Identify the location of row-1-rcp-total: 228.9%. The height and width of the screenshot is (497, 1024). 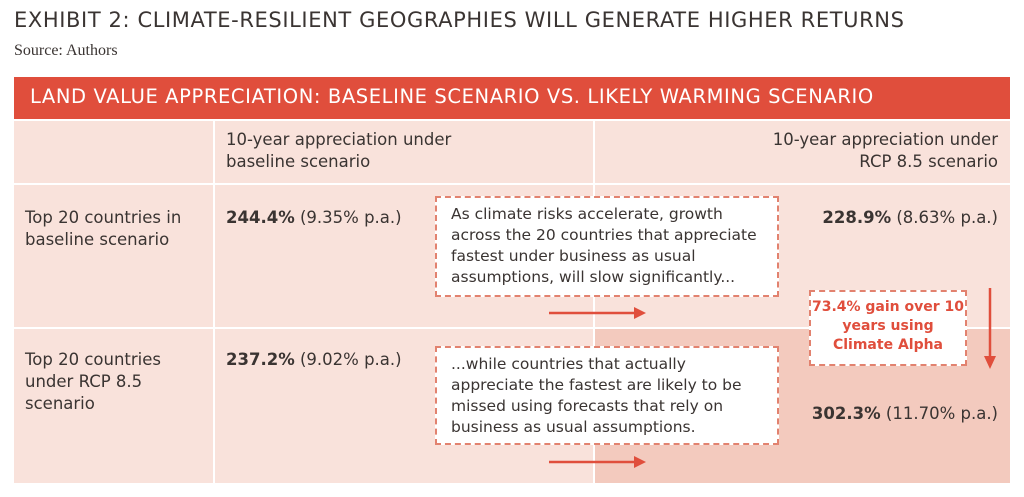
(857, 217).